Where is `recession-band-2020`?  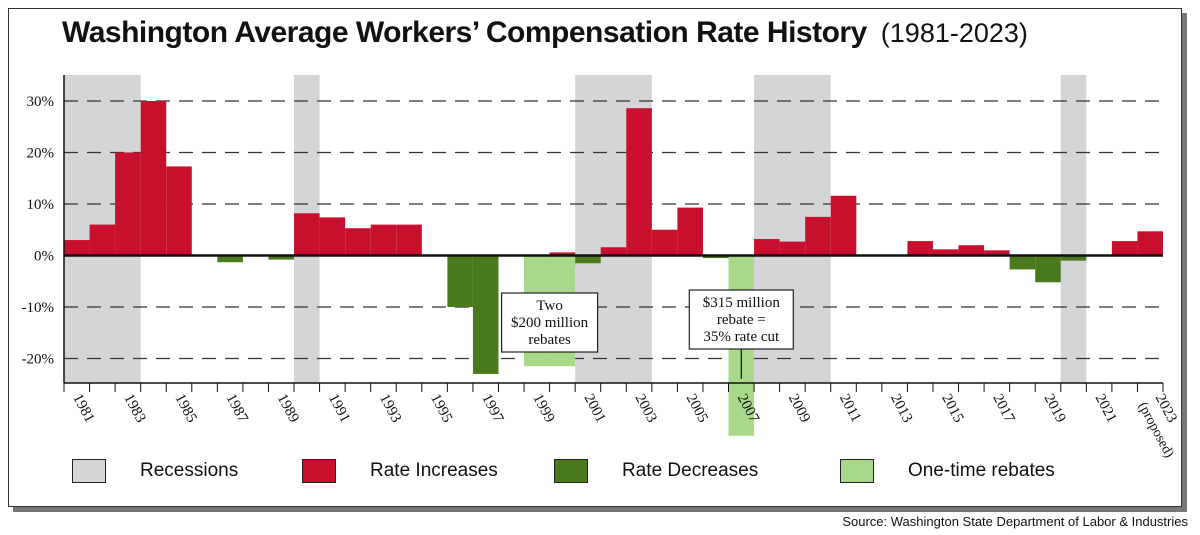 recession-band-2020 is located at coordinates (1073, 229).